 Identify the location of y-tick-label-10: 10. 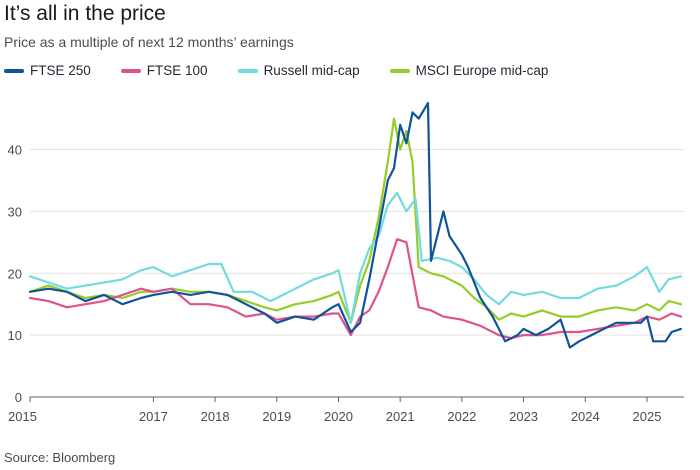
(15, 335).